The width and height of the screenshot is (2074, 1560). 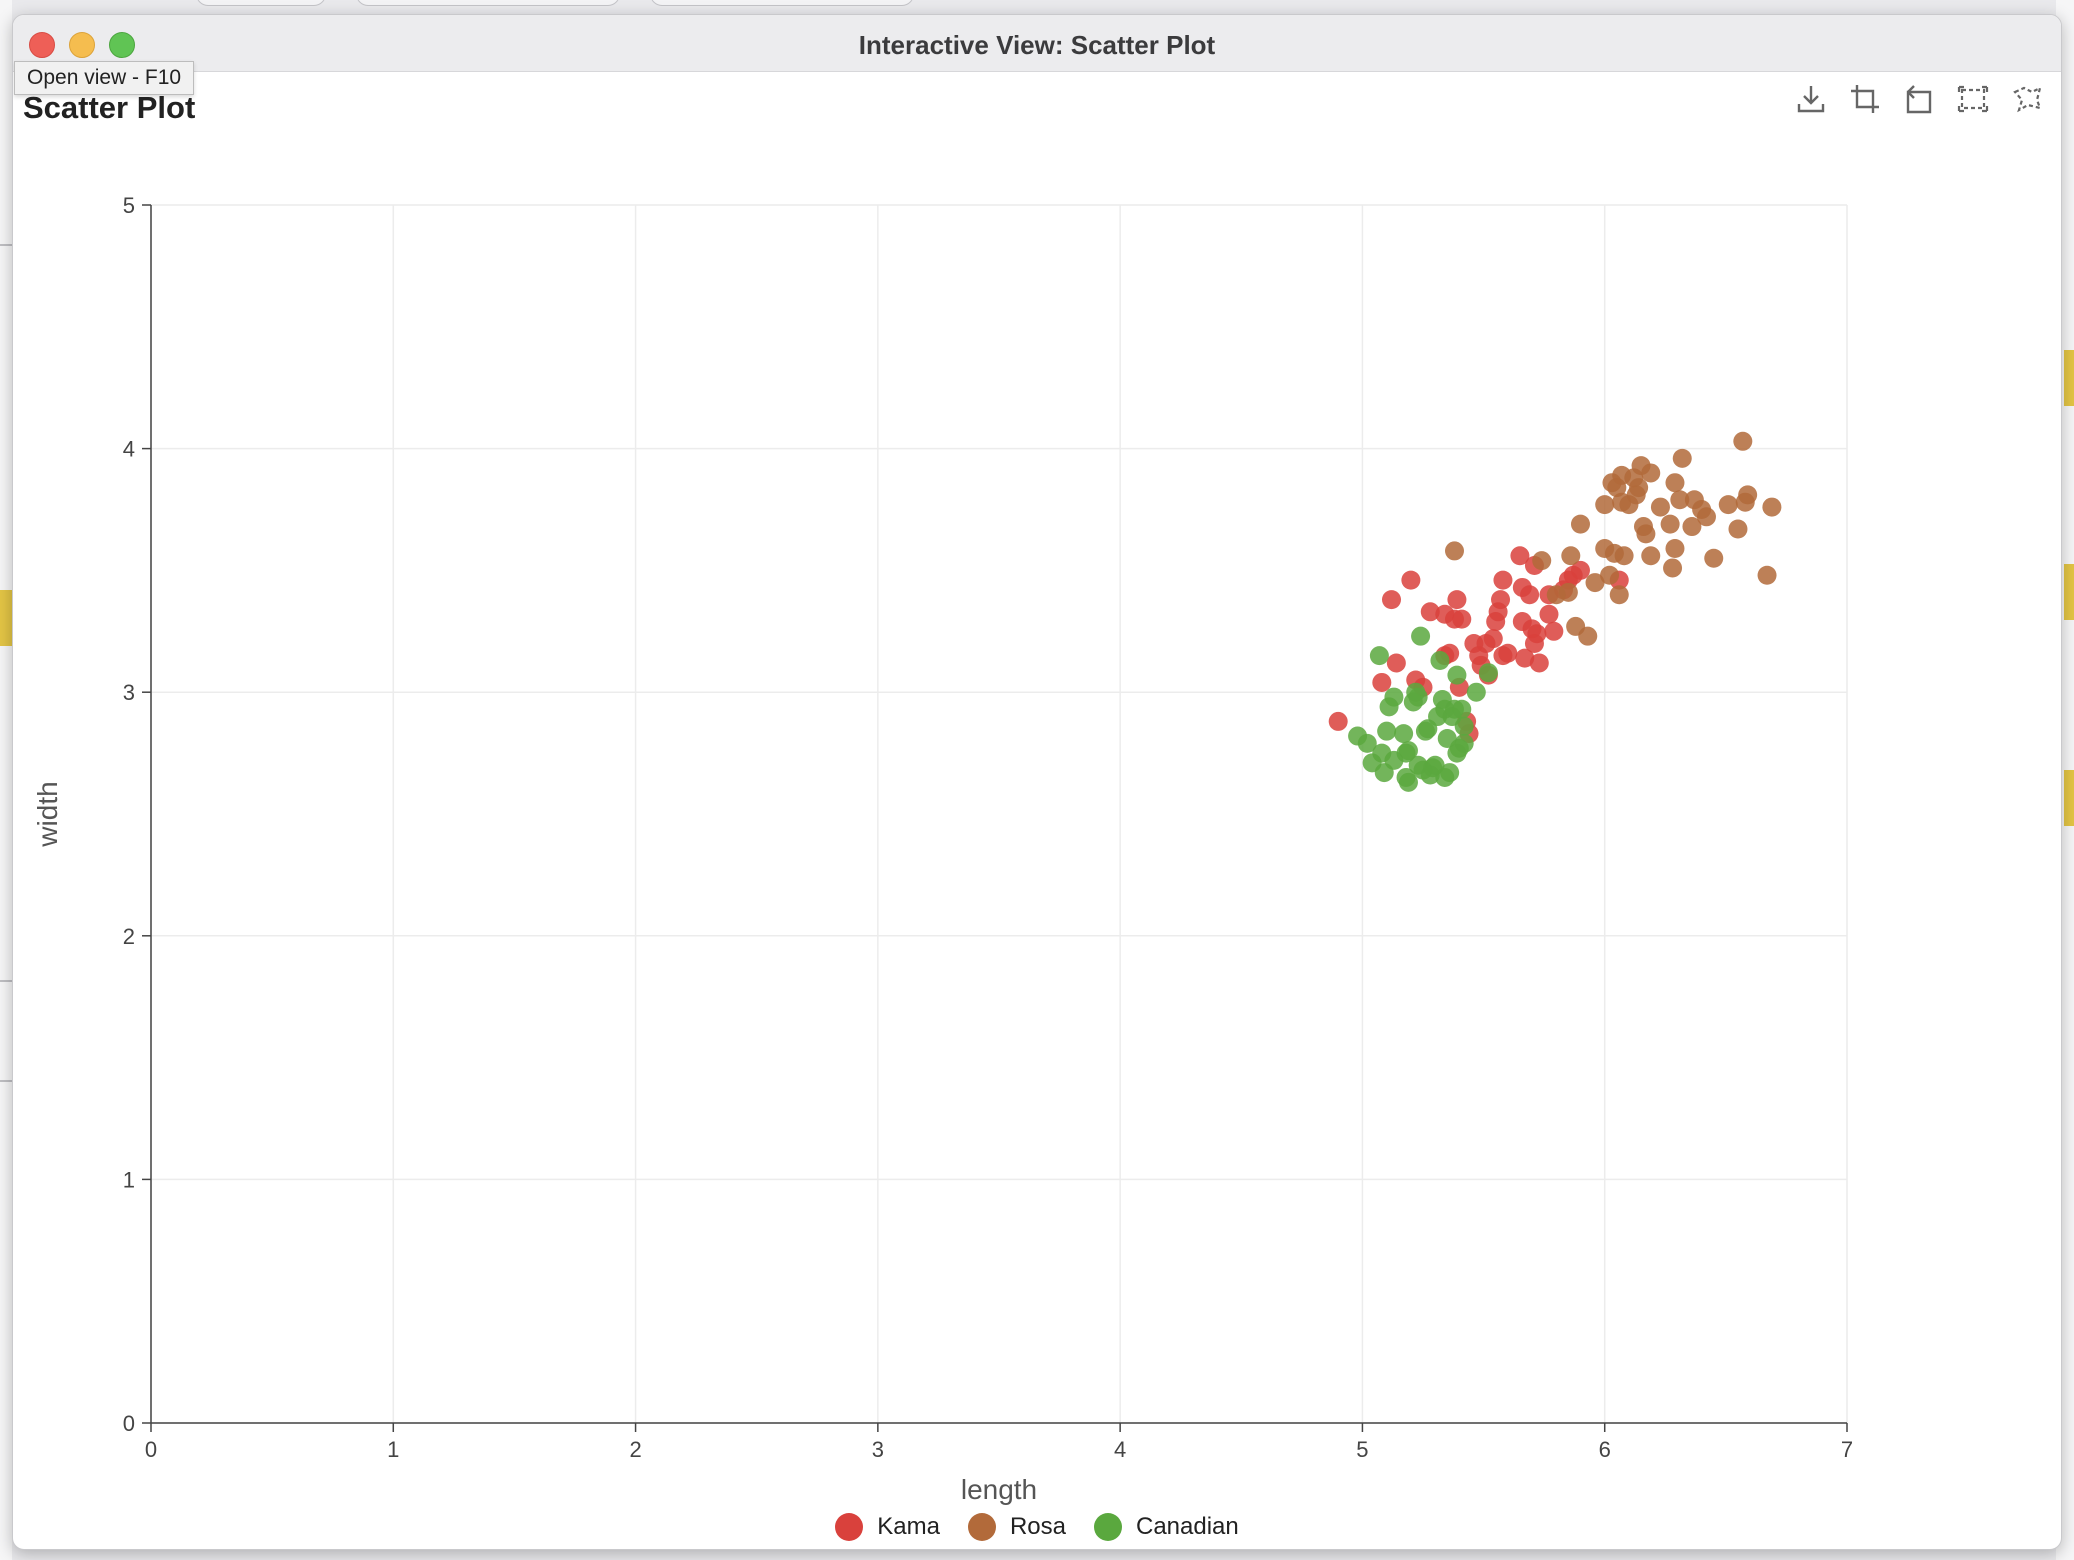 What do you see at coordinates (1166, 1527) in the screenshot?
I see `legend-item-canadian: Canadian` at bounding box center [1166, 1527].